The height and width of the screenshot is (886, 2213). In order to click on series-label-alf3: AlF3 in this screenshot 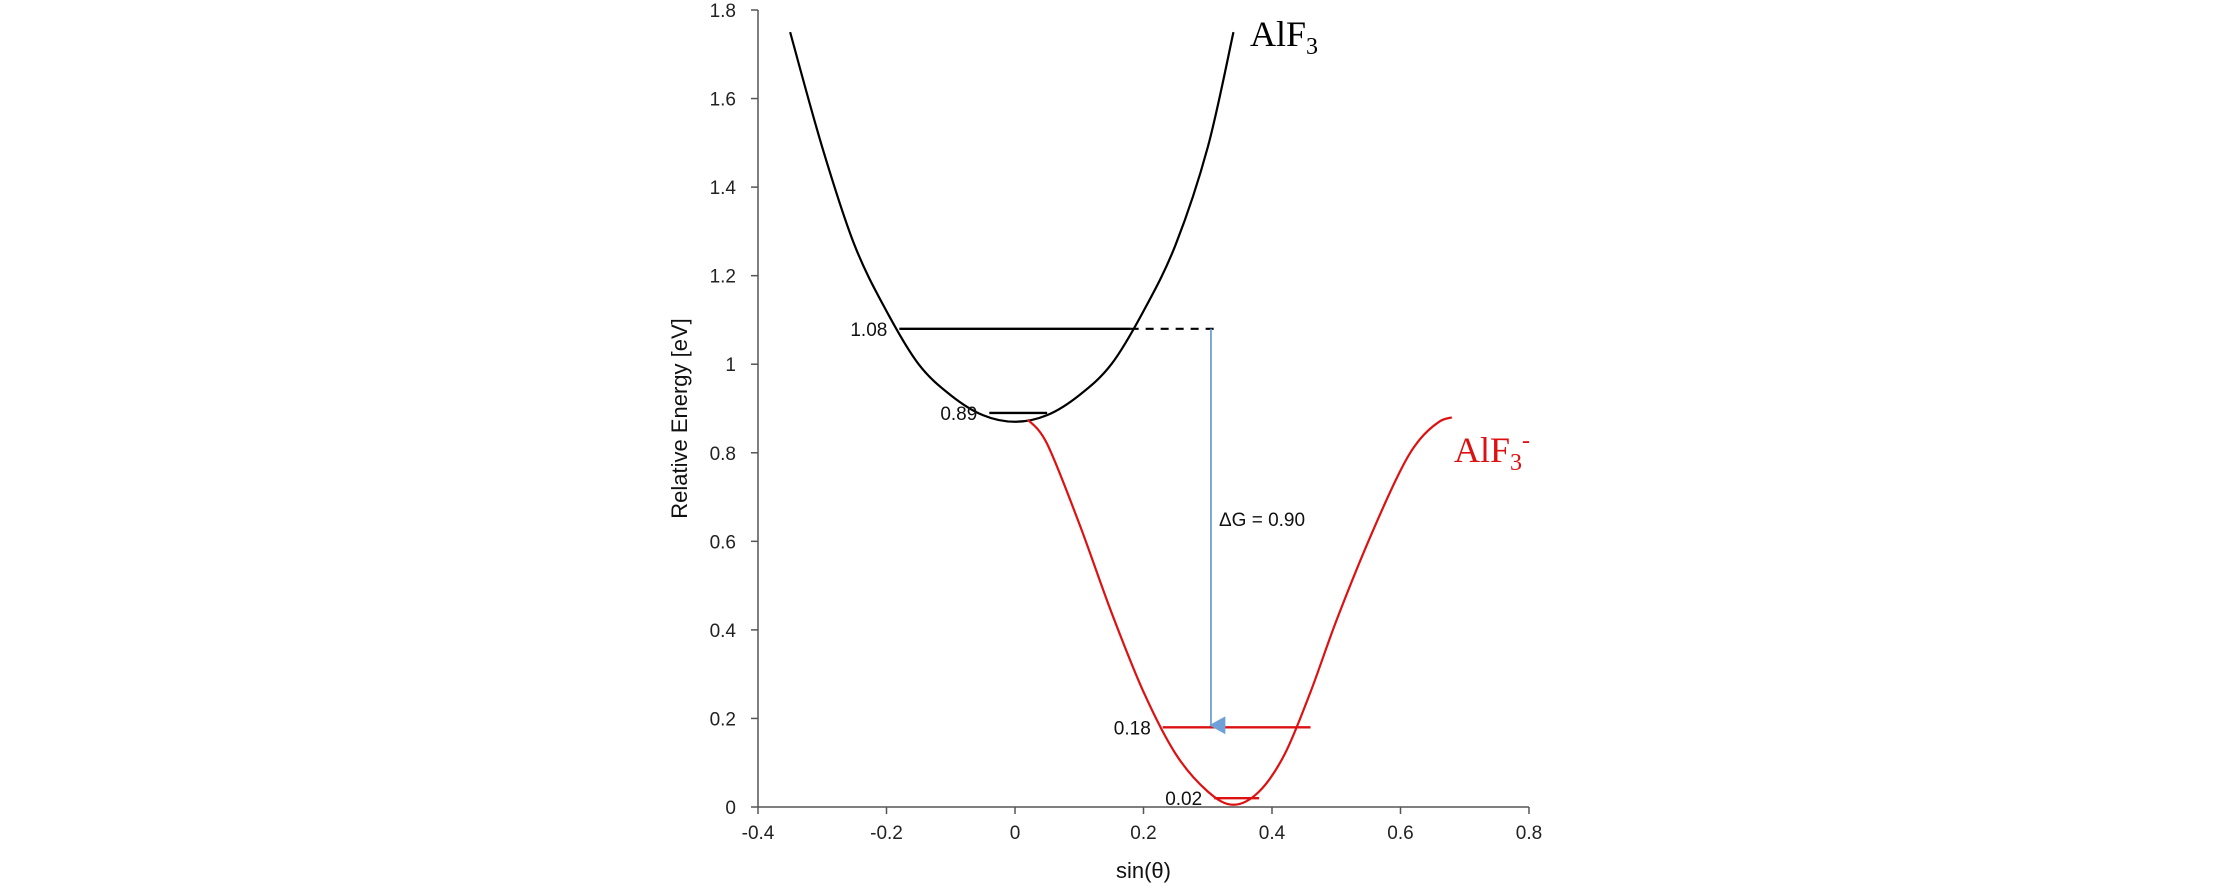, I will do `click(1284, 37)`.